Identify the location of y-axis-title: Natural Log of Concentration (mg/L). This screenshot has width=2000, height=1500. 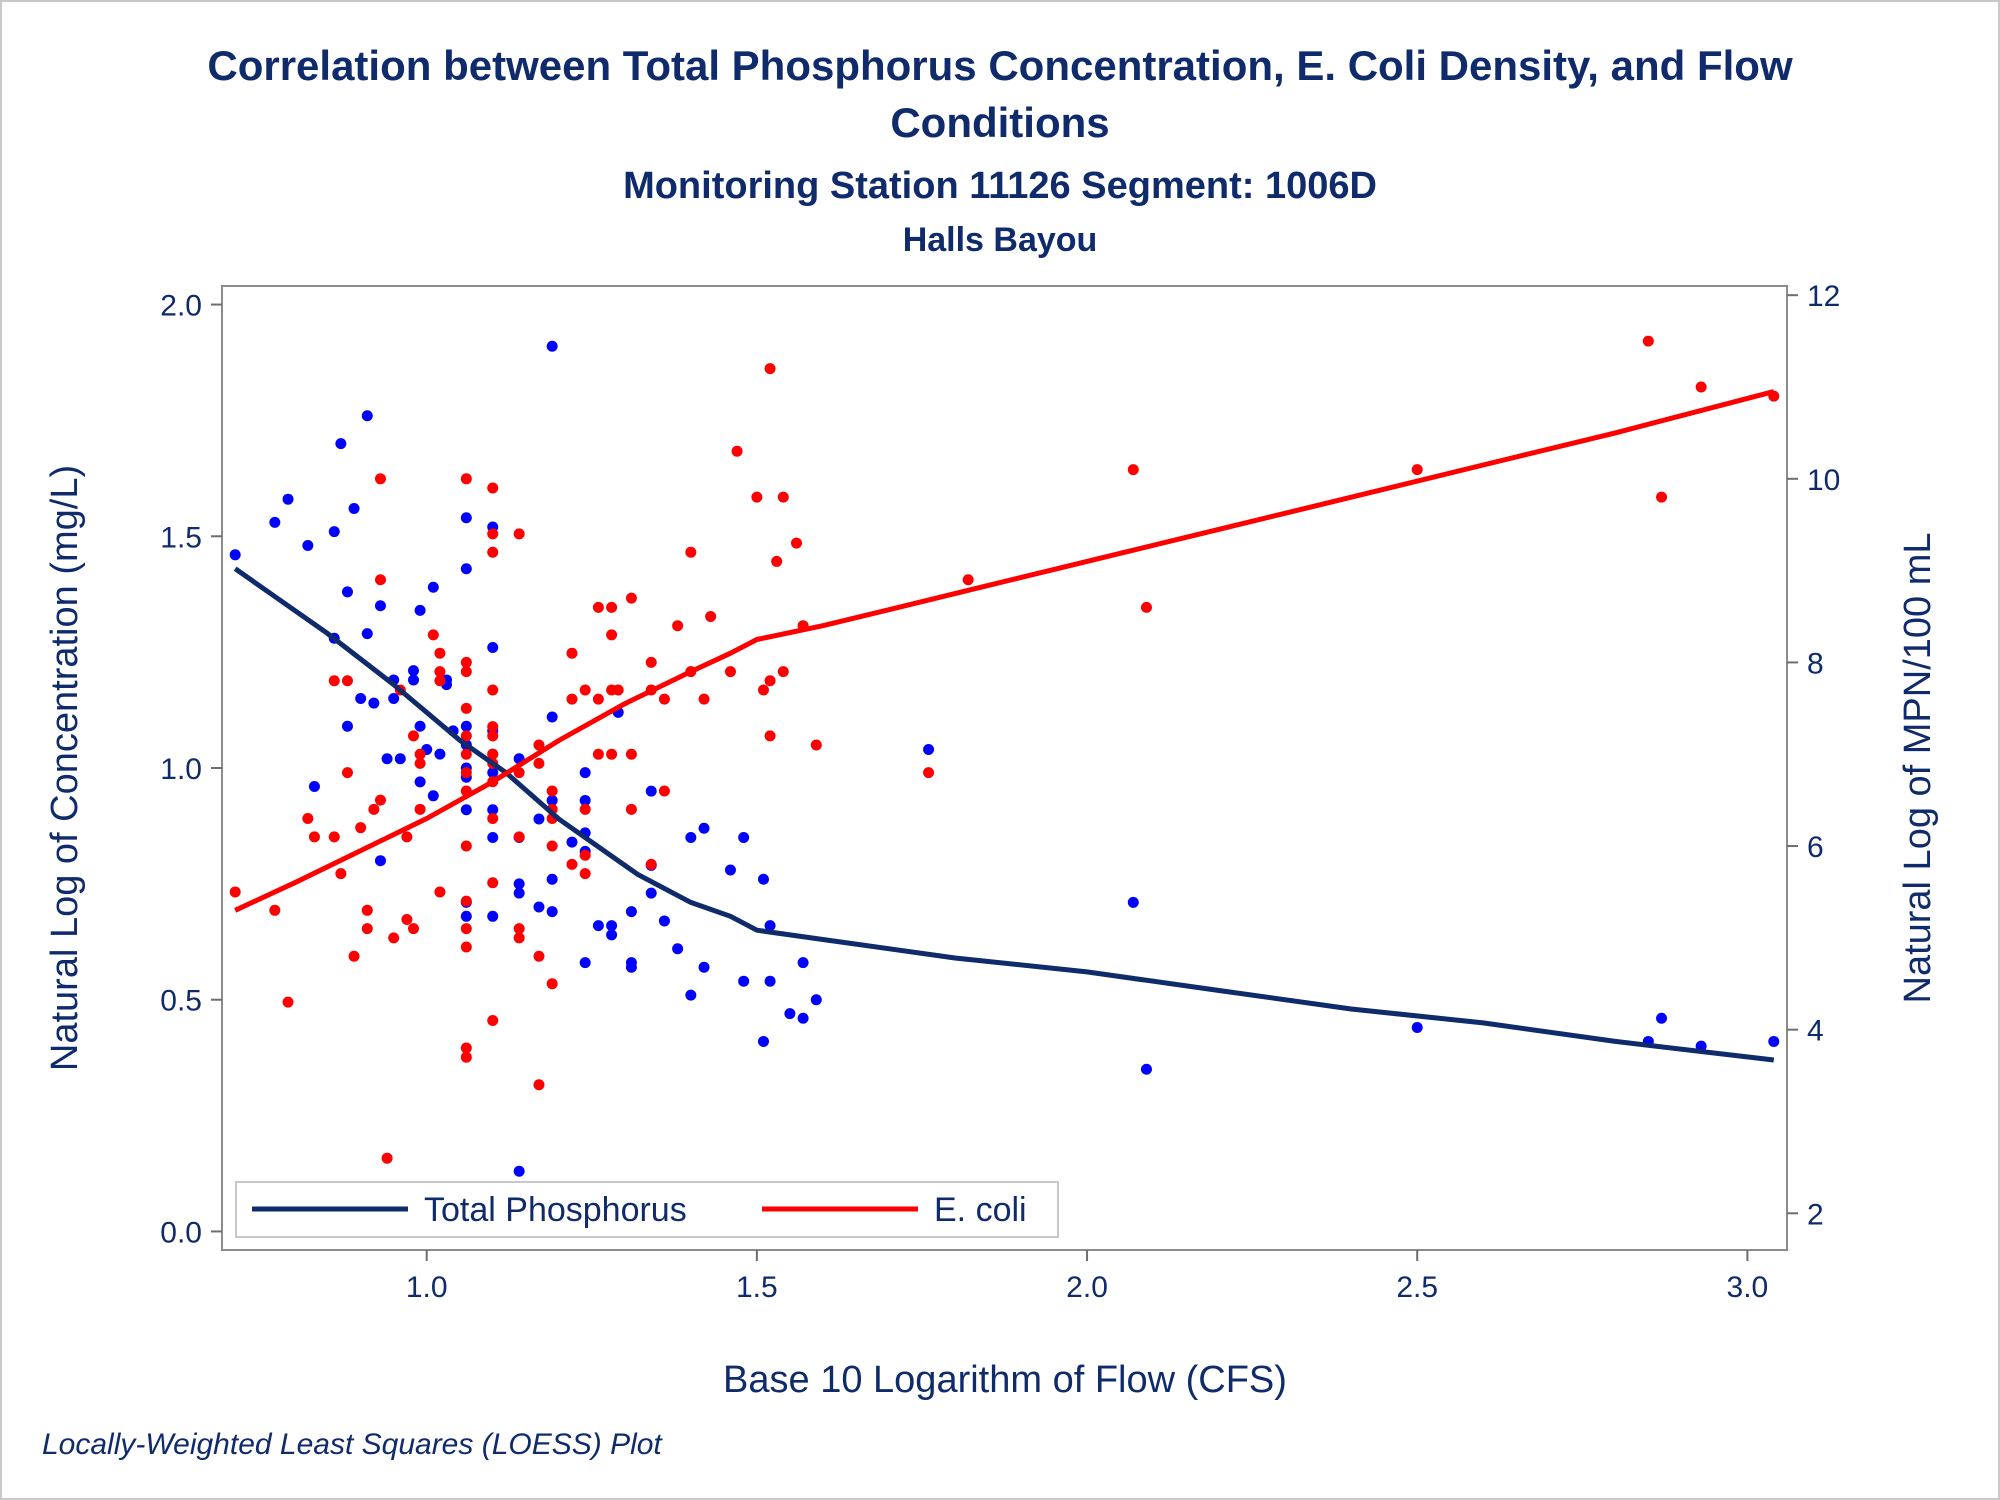
(65, 768).